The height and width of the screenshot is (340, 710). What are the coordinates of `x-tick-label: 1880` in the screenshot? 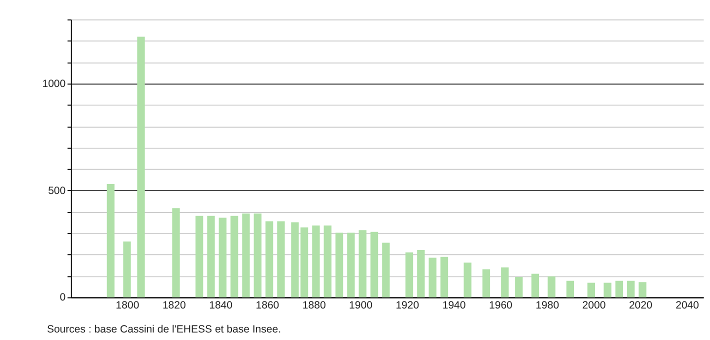 It's located at (314, 305).